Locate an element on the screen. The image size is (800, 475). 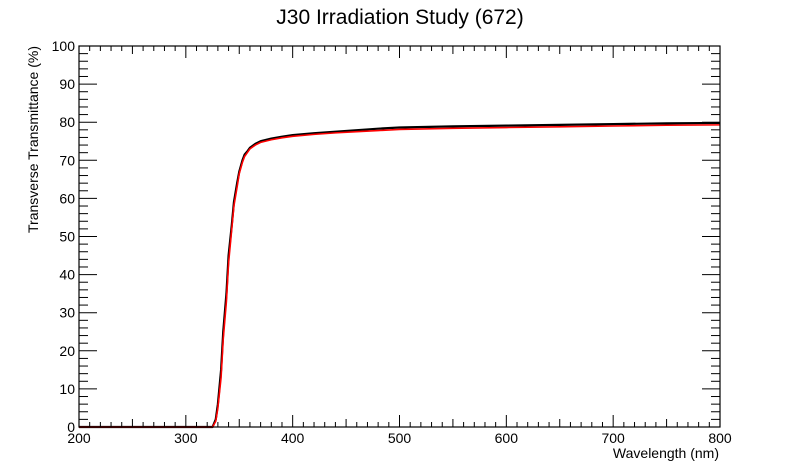
y-tick-label: 70 is located at coordinates (67, 160).